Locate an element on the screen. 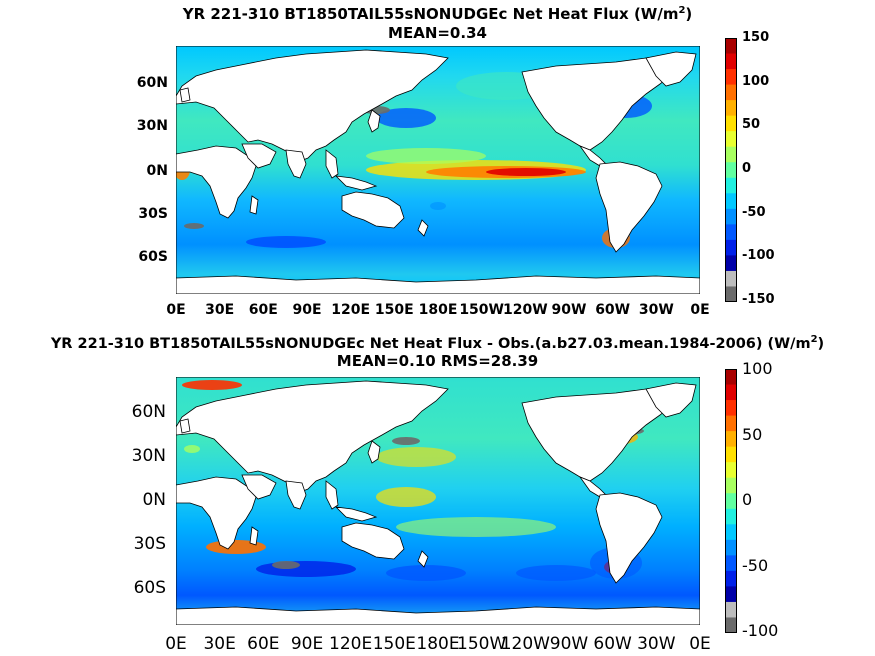  panel2-colorbar is located at coordinates (731, 501).